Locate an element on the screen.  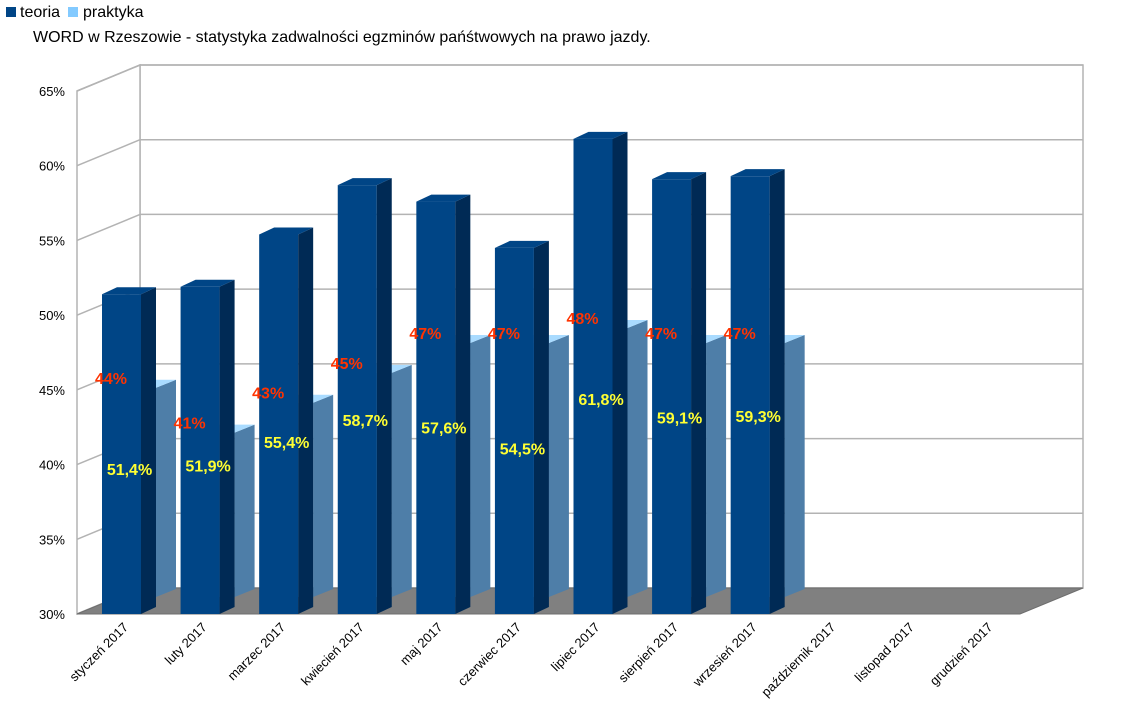
data-label-teoria: 58,7% is located at coordinates (365, 421).